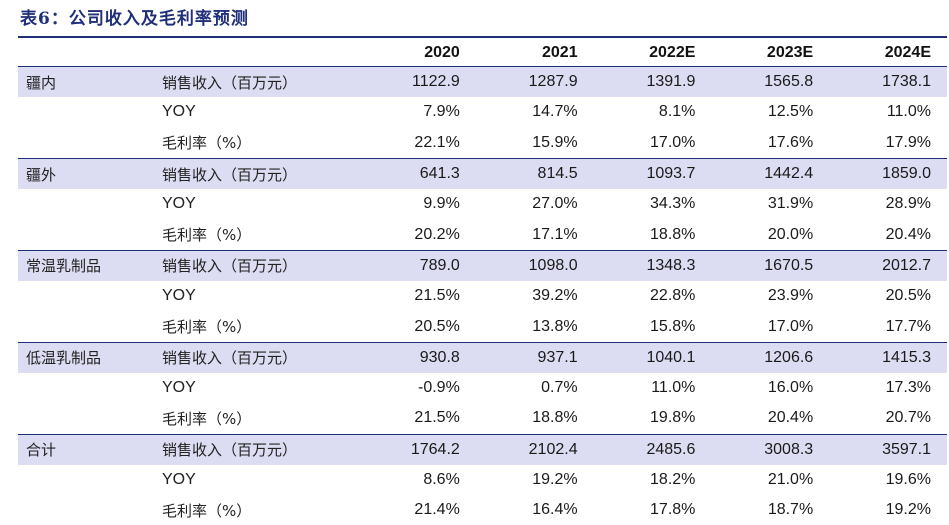  I want to click on table-title: 表6：公司收入及毛利率预测, so click(134, 19).